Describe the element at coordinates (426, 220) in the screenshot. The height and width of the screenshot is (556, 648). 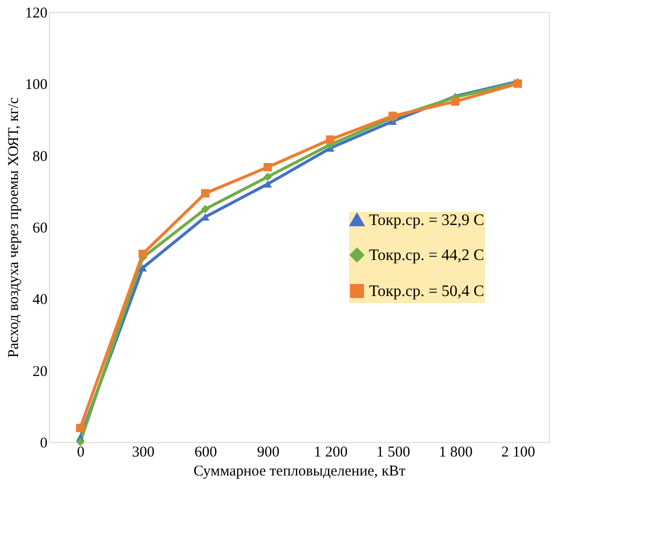
I see `legend-label: Токр.ср. = 32,9 С` at that location.